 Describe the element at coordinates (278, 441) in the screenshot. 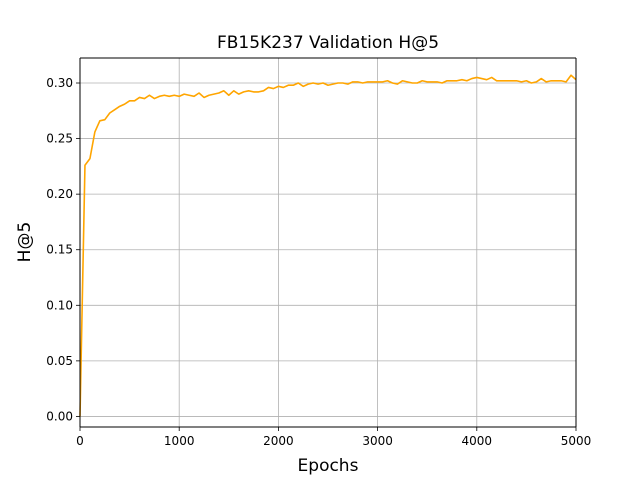

I see `x-tick-label: 2000` at that location.